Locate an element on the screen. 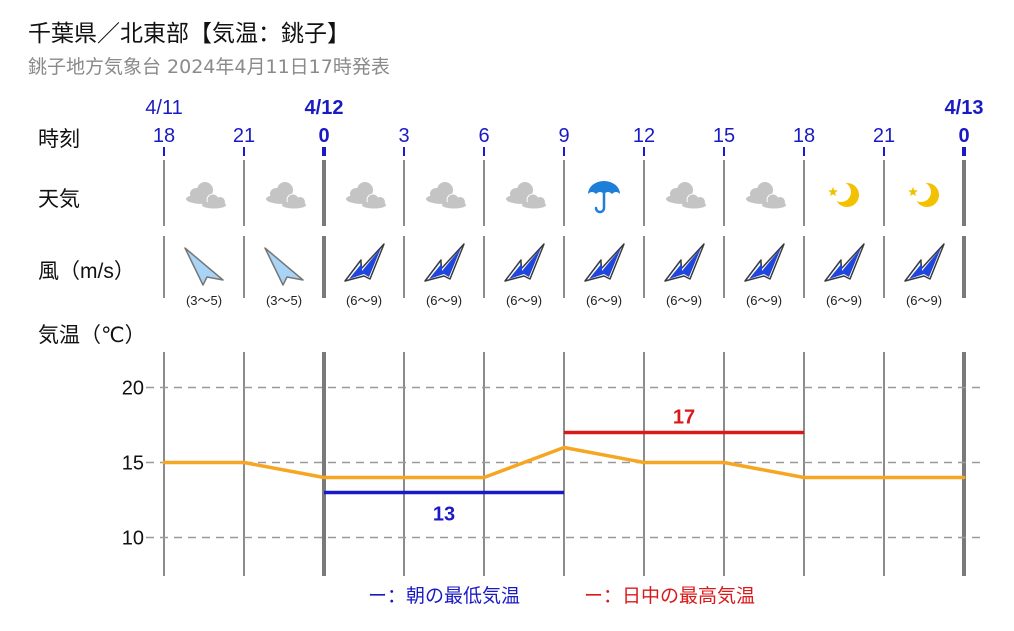  hour-label: 3 is located at coordinates (403, 136).